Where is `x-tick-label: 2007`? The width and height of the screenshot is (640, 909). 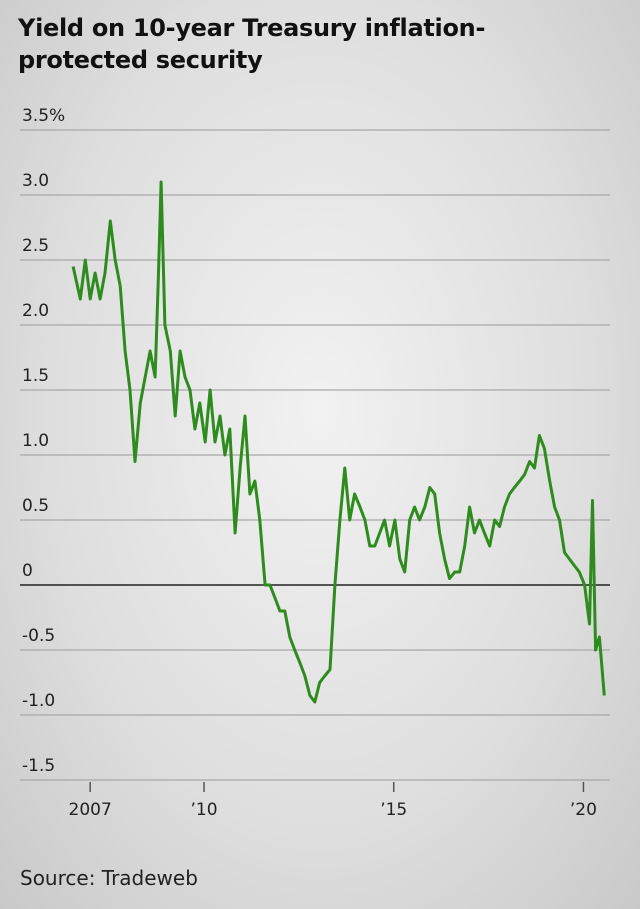 x-tick-label: 2007 is located at coordinates (90, 810).